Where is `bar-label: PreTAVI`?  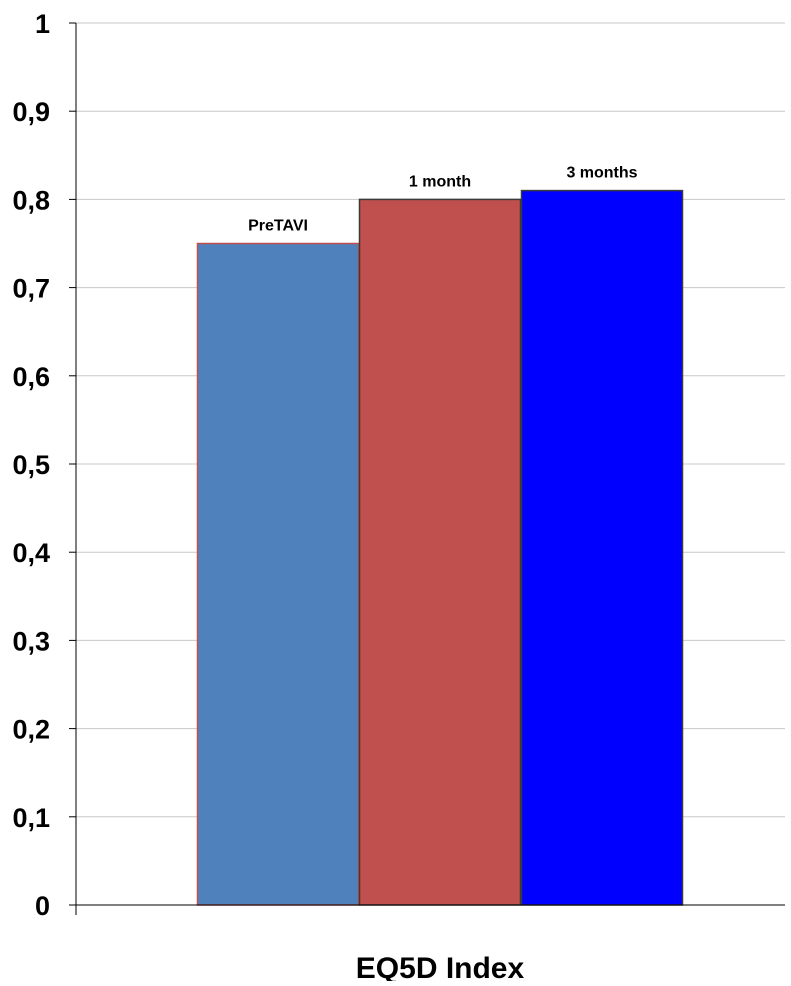
bar-label: PreTAVI is located at coordinates (278, 226).